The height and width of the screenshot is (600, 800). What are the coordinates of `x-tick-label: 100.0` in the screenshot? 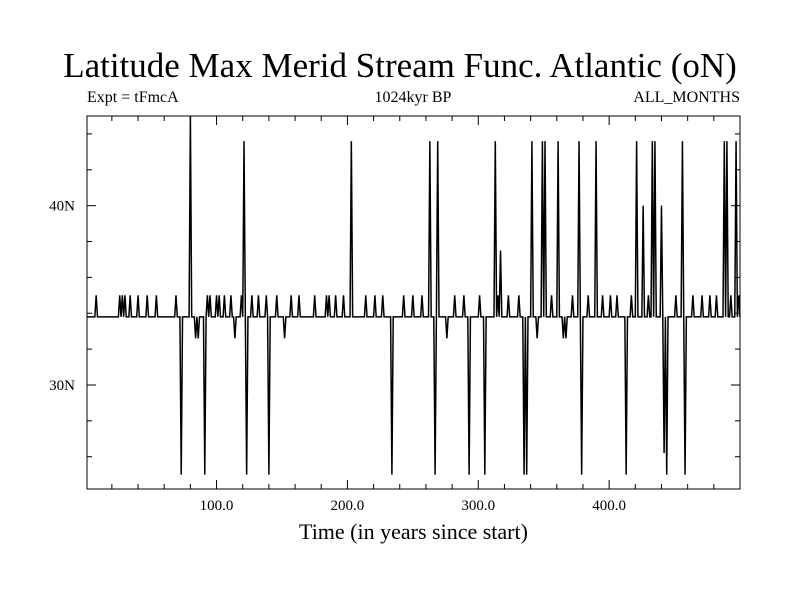 It's located at (217, 506).